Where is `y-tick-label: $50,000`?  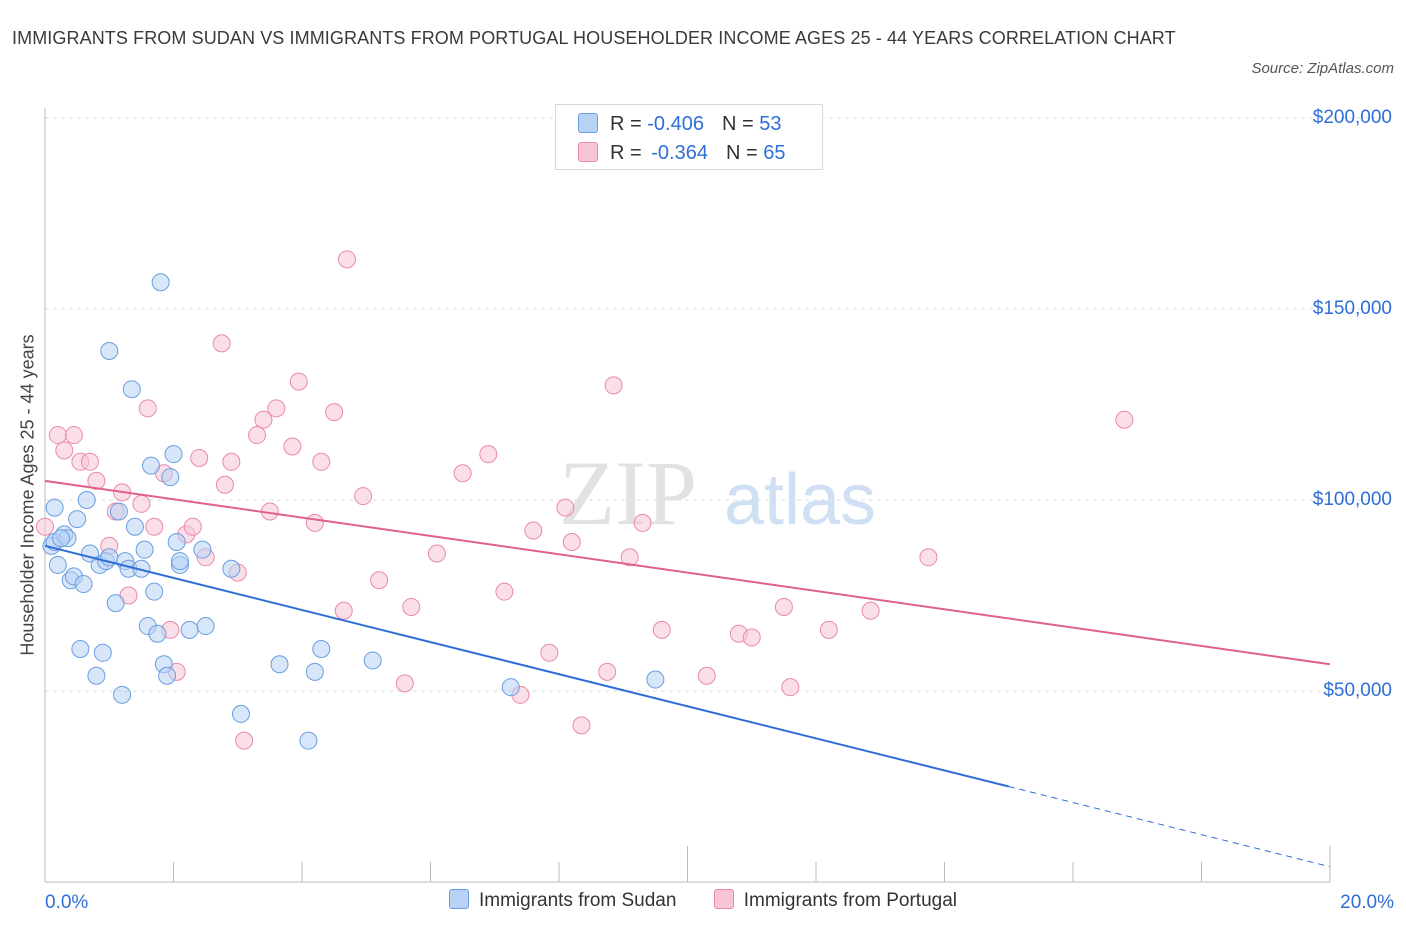
y-tick-label: $50,000 is located at coordinates (1357, 690).